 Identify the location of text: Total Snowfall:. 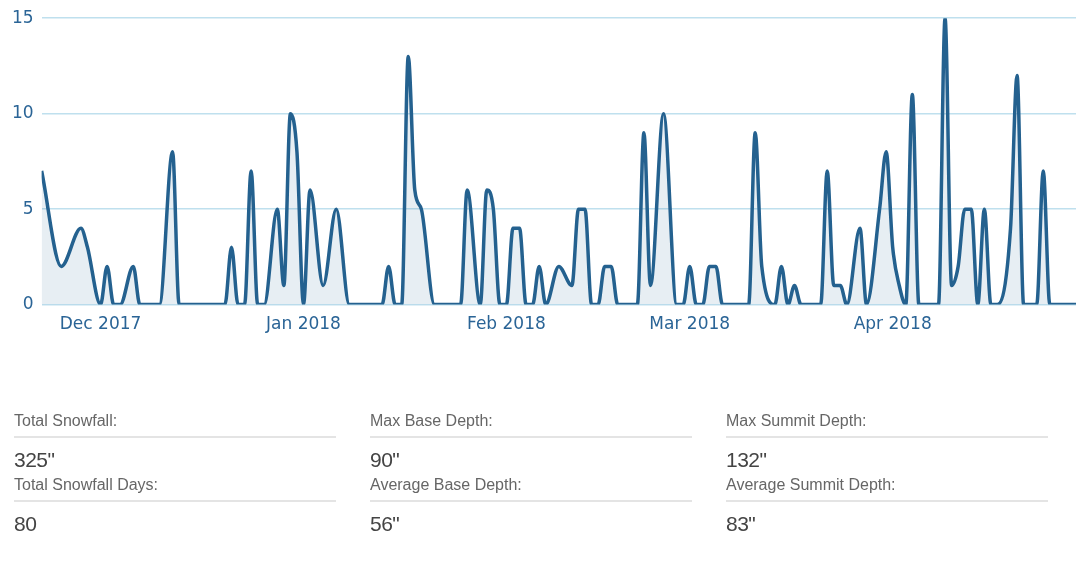
(175, 425).